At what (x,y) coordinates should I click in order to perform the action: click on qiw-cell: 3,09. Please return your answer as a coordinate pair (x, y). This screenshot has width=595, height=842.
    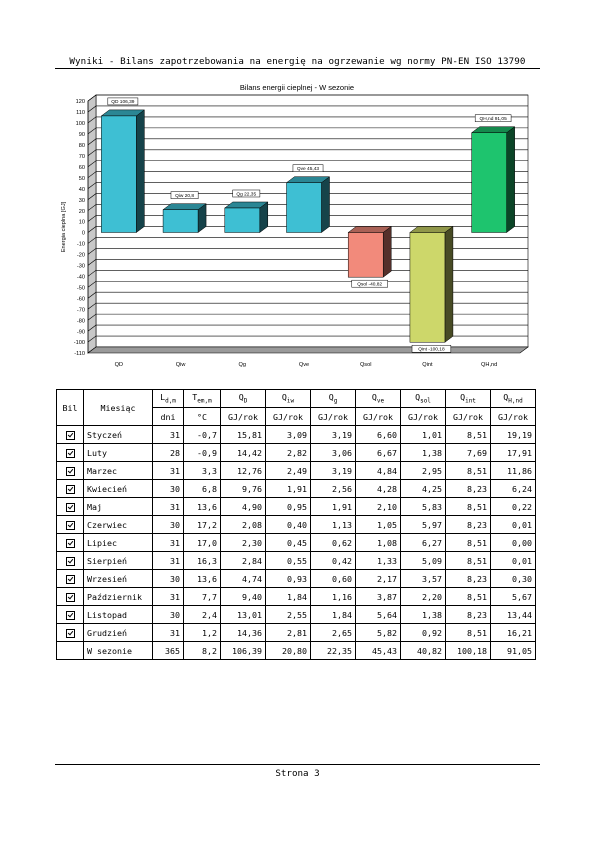
    Looking at the image, I should click on (288, 434).